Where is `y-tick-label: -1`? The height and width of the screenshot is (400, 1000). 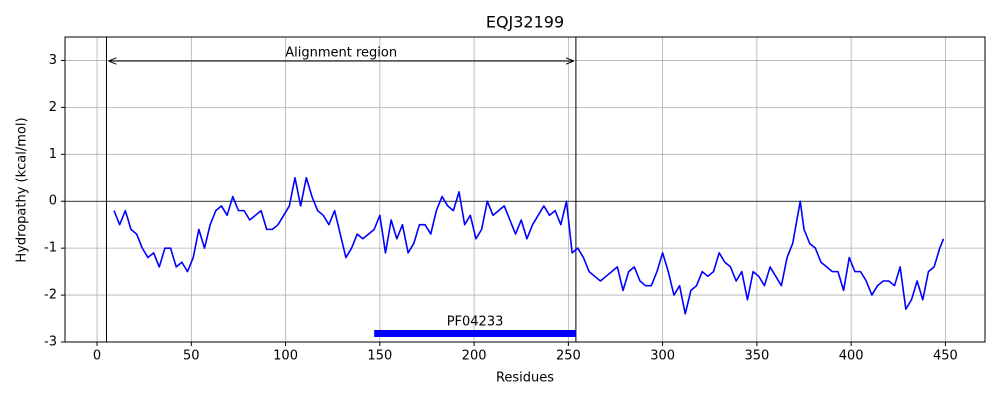 y-tick-label: -1 is located at coordinates (50, 248).